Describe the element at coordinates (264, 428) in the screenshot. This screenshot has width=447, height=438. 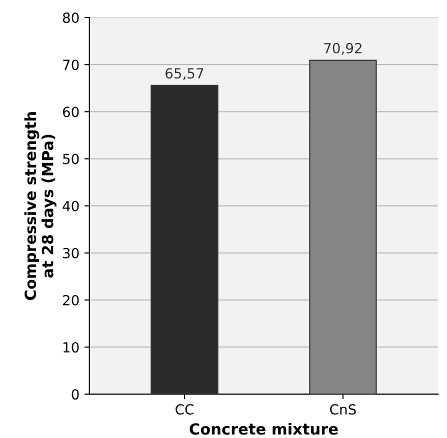
I see `x-axis-title: Concrete mixture` at that location.